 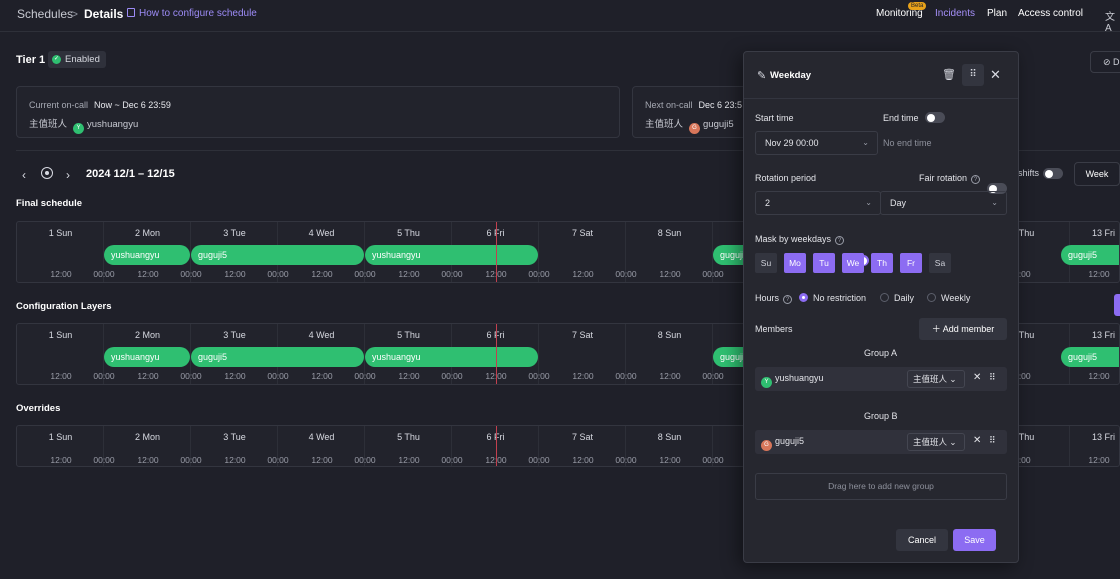 What do you see at coordinates (1105, 62) in the screenshot?
I see `disable-button: ⊘ D` at bounding box center [1105, 62].